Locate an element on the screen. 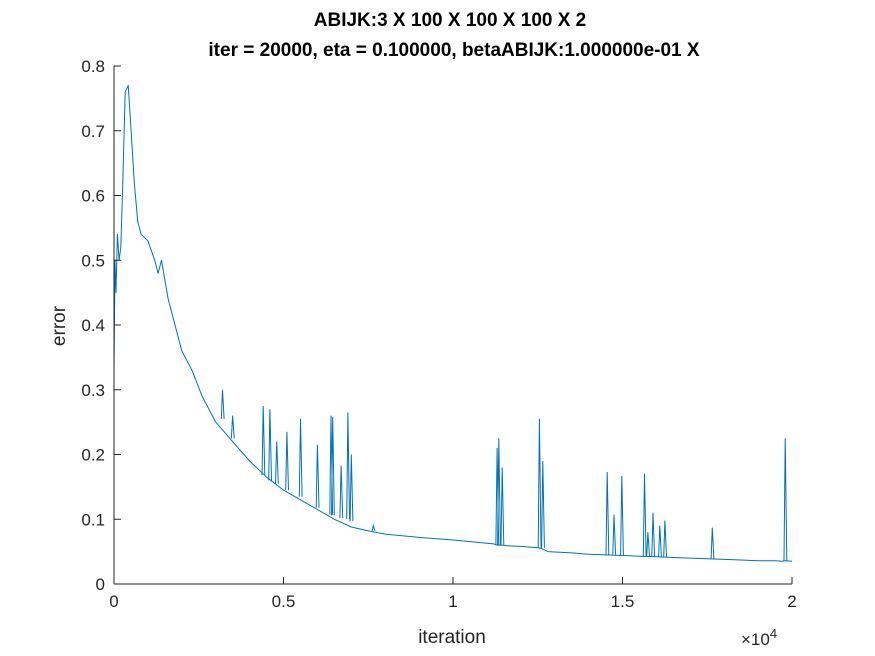 The width and height of the screenshot is (875, 656). x-tick-label: 1.5 is located at coordinates (623, 601).